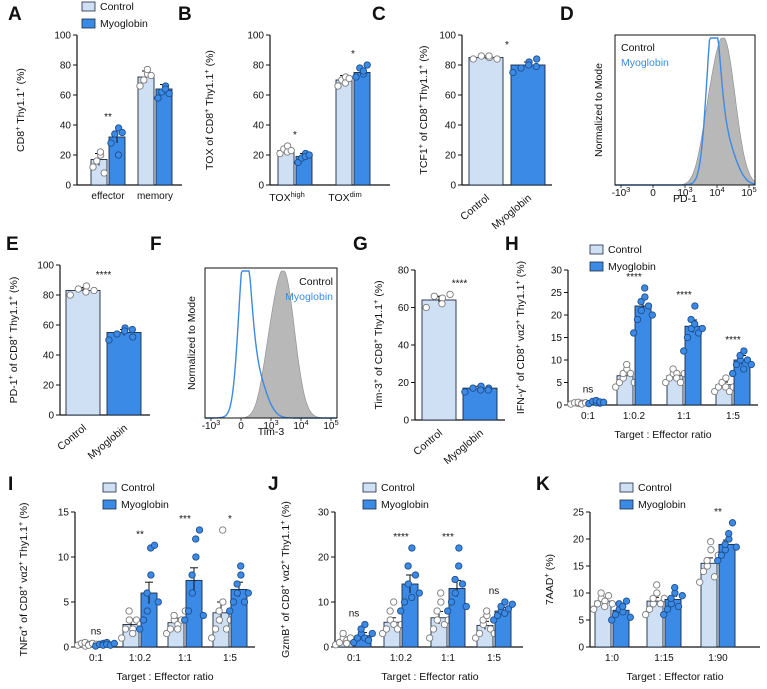 The width and height of the screenshot is (767, 689). What do you see at coordinates (185, 14) in the screenshot?
I see `panel-label: B` at bounding box center [185, 14].